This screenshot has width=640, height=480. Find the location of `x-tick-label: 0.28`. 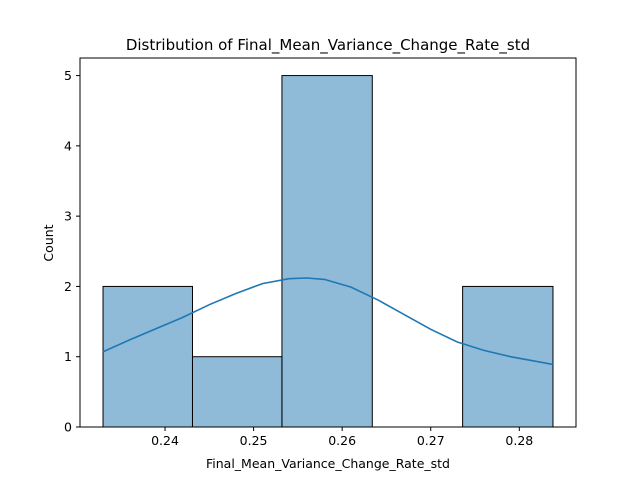

x-tick-label: 0.28 is located at coordinates (519, 440).